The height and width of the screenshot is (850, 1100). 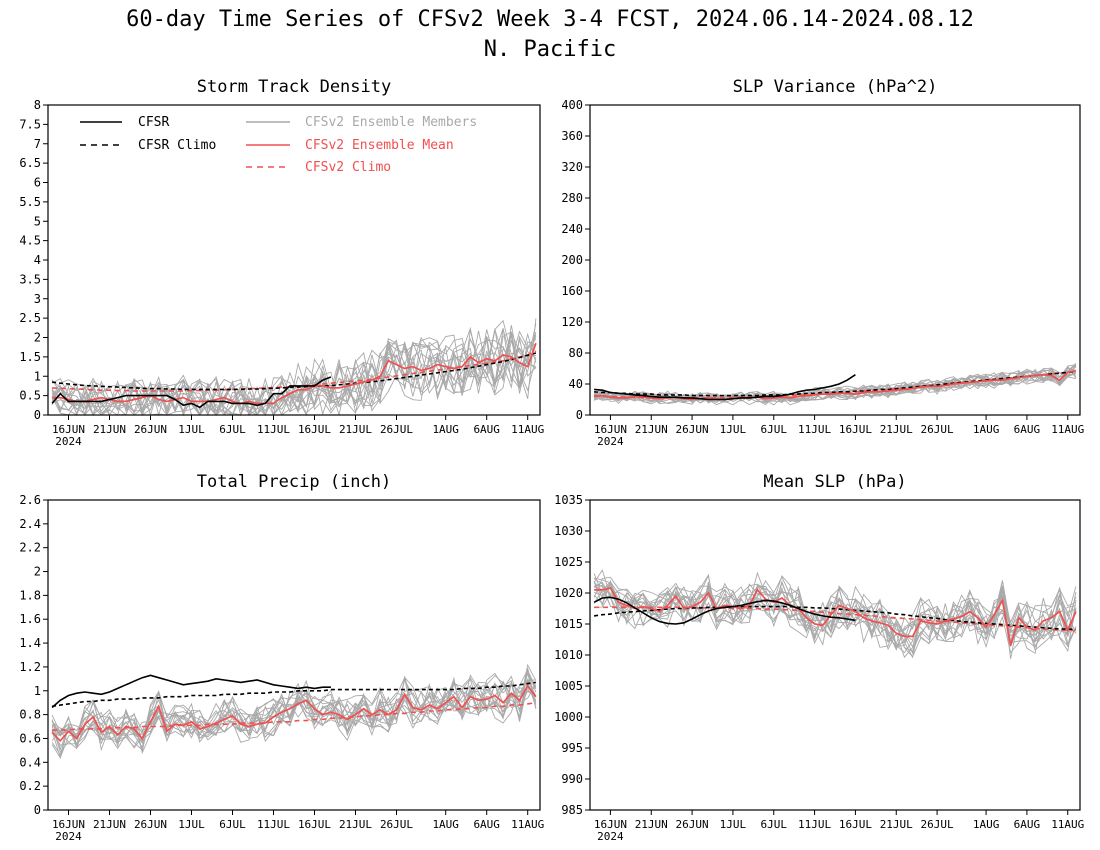 I want to click on y-tick-label: 6.5, so click(x=30, y=163).